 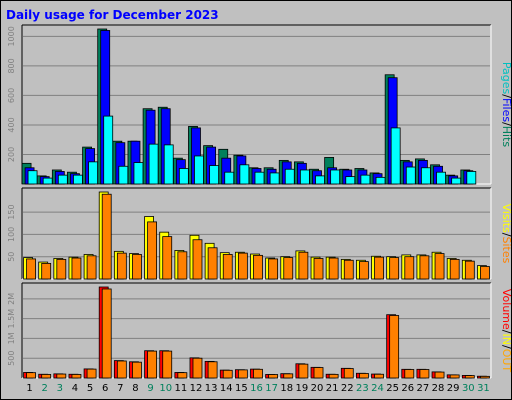 What do you see at coordinates (271, 388) in the screenshot?
I see `x-tick-label-17: 17` at bounding box center [271, 388].